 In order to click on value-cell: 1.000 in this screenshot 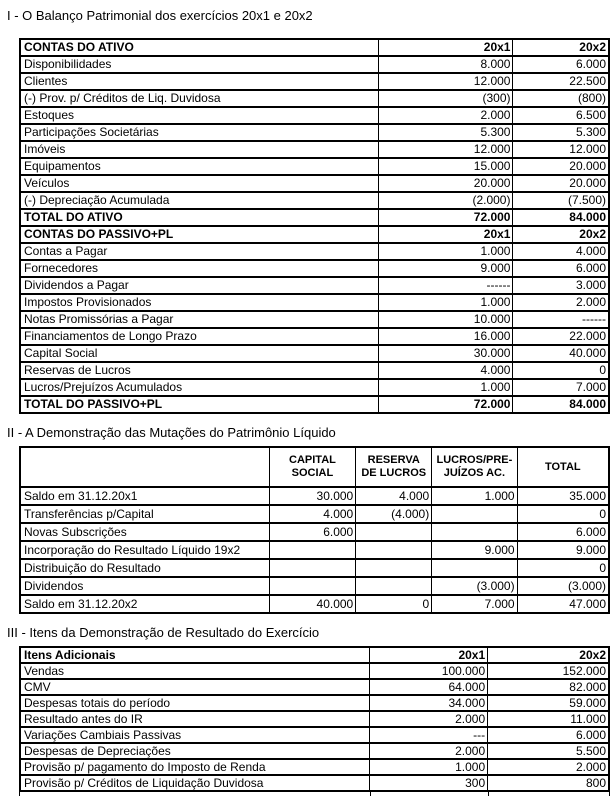, I will do `click(446, 251)`.